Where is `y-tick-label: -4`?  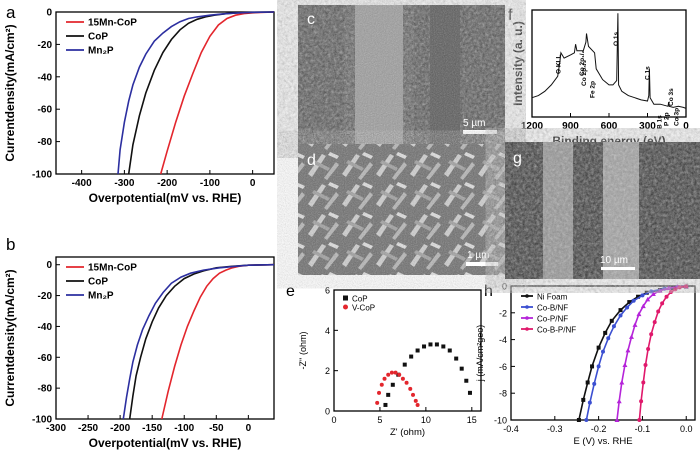
y-tick-label: -4 is located at coordinates (503, 340).